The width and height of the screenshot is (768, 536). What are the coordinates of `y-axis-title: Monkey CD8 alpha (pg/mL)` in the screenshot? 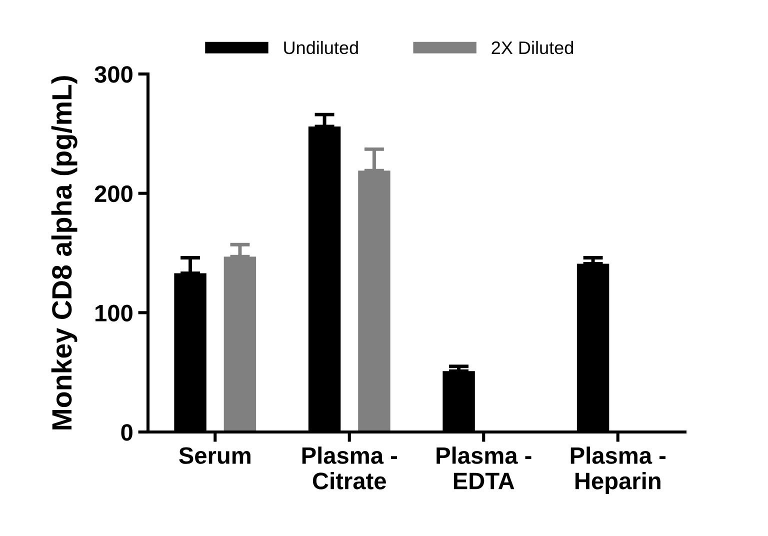 It's located at (64, 253).